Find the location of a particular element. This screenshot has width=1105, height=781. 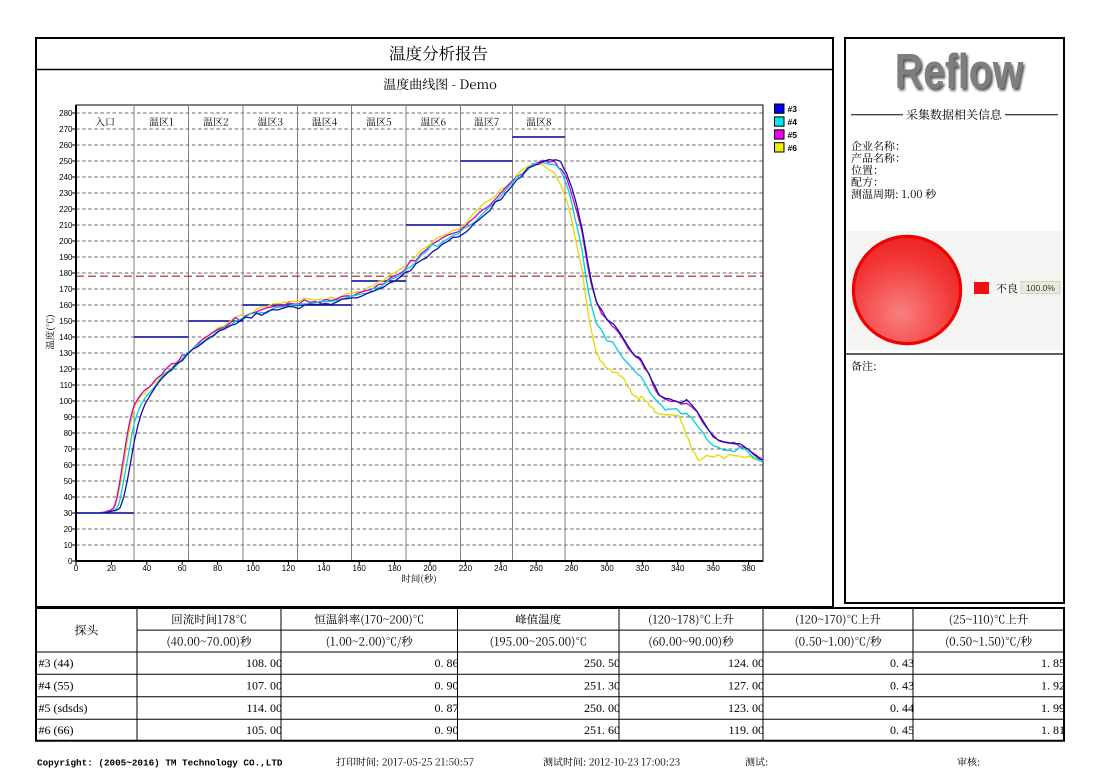

svg-text: 0. 44 is located at coordinates (902, 708).